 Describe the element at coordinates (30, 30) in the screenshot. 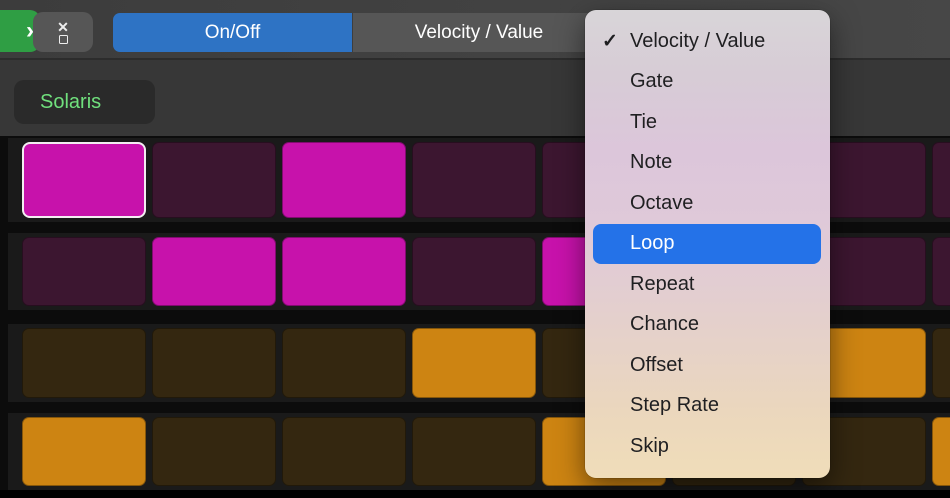

I see `chevron-right-icon: ›` at that location.